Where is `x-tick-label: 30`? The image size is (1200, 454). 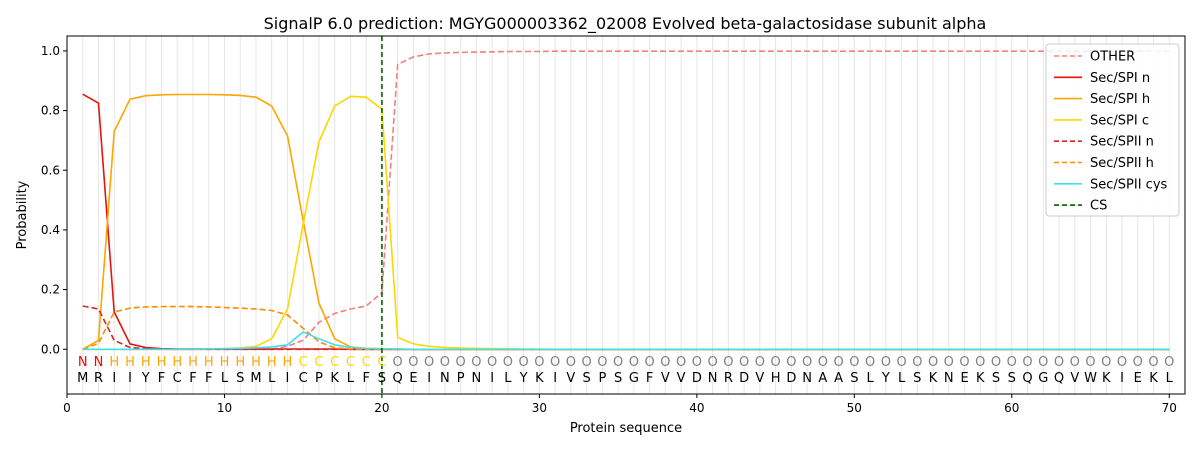
x-tick-label: 30 is located at coordinates (539, 408).